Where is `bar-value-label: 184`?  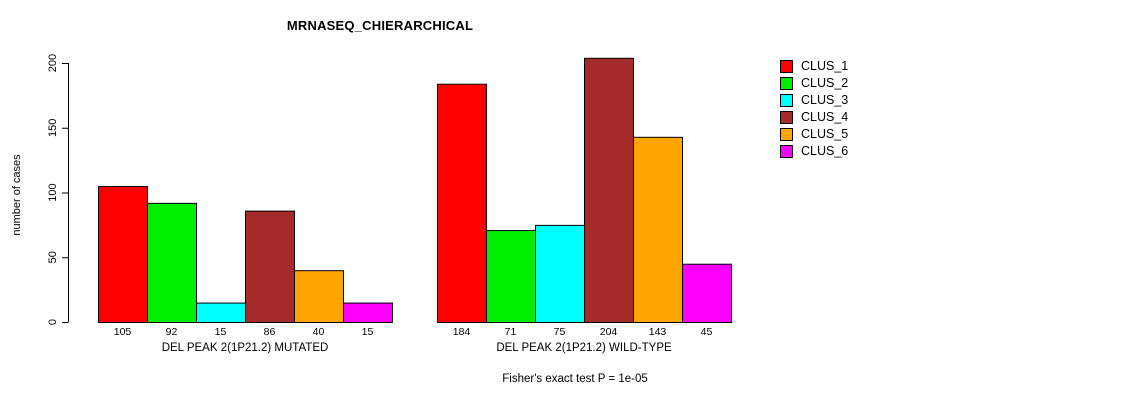 bar-value-label: 184 is located at coordinates (462, 332).